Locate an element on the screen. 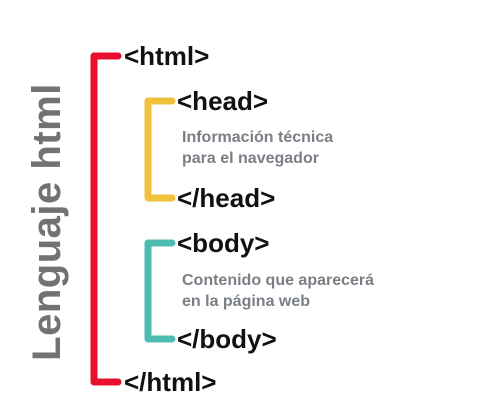 The width and height of the screenshot is (492, 417). head-description-line-1: Información técnica is located at coordinates (258, 137).